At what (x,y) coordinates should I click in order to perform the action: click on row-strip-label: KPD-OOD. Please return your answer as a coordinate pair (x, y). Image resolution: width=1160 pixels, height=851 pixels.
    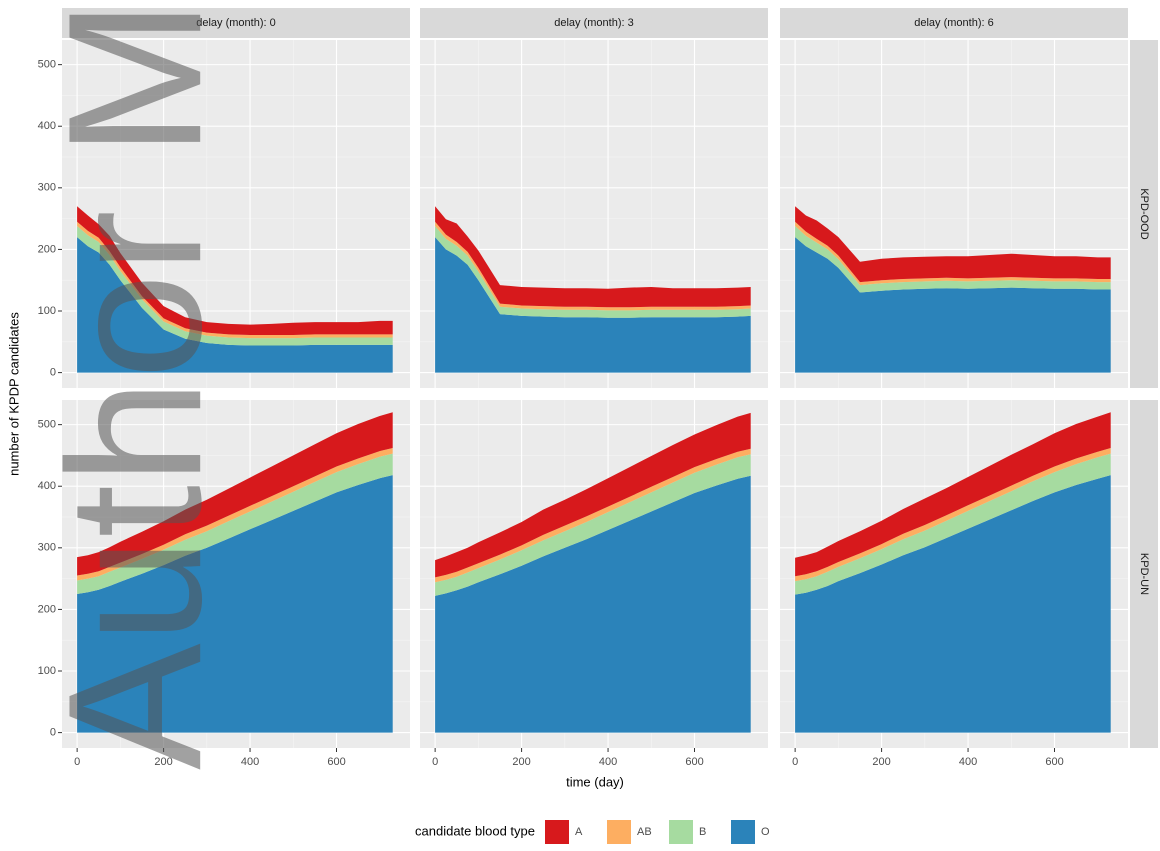
    Looking at the image, I should click on (1144, 213).